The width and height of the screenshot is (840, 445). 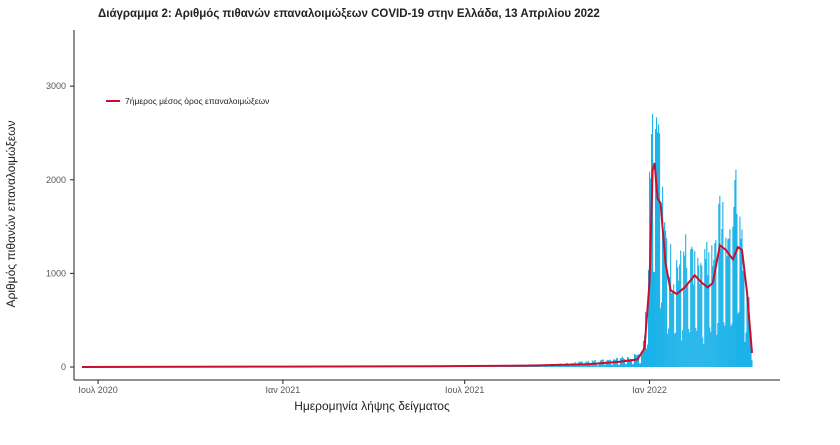 I want to click on y-tick-label: 3000, so click(x=56, y=86).